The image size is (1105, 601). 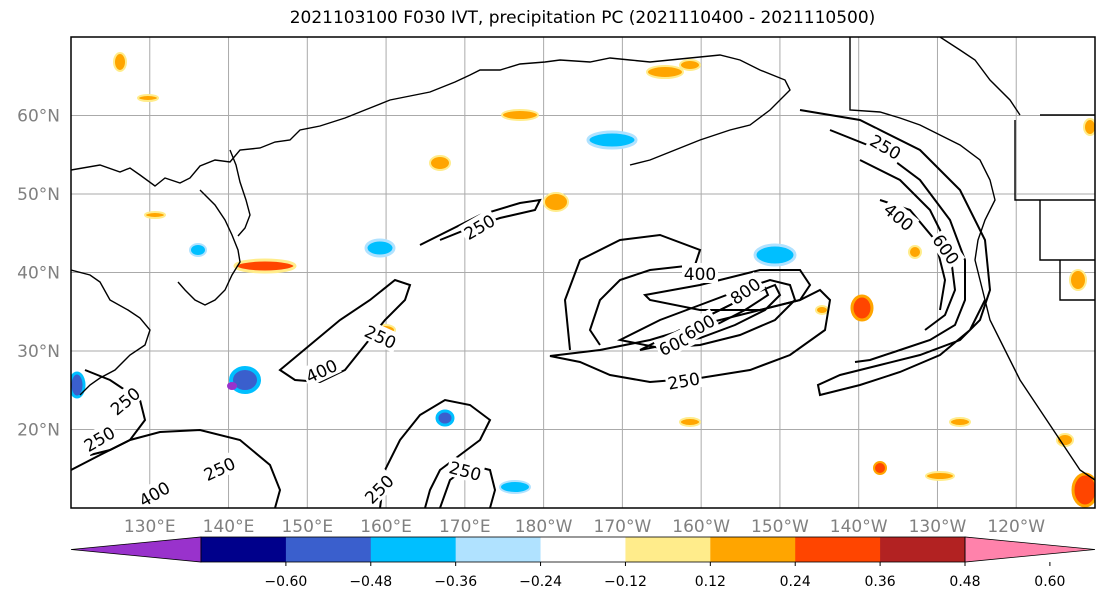 I want to click on colorbar-tick-label: 0.12, so click(x=710, y=582).